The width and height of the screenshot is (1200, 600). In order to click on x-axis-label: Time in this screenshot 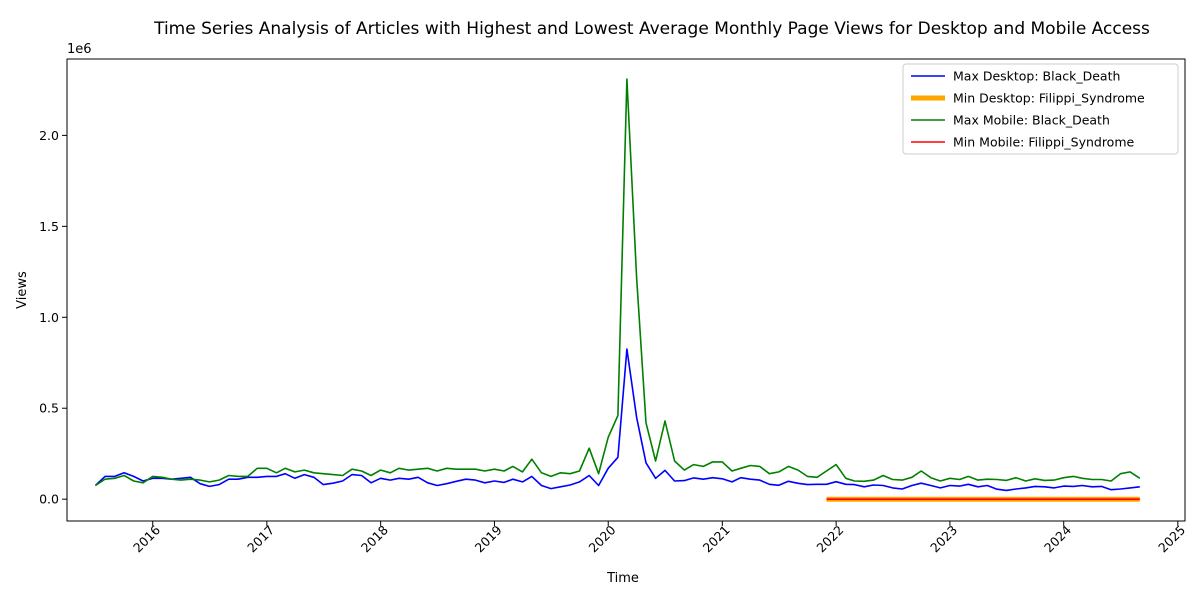, I will do `click(622, 578)`.